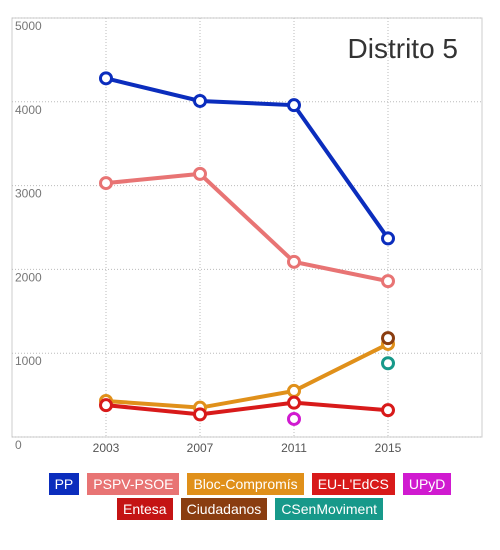 This screenshot has height=550, width=500. What do you see at coordinates (427, 484) in the screenshot?
I see `legend-item: UPyD` at bounding box center [427, 484].